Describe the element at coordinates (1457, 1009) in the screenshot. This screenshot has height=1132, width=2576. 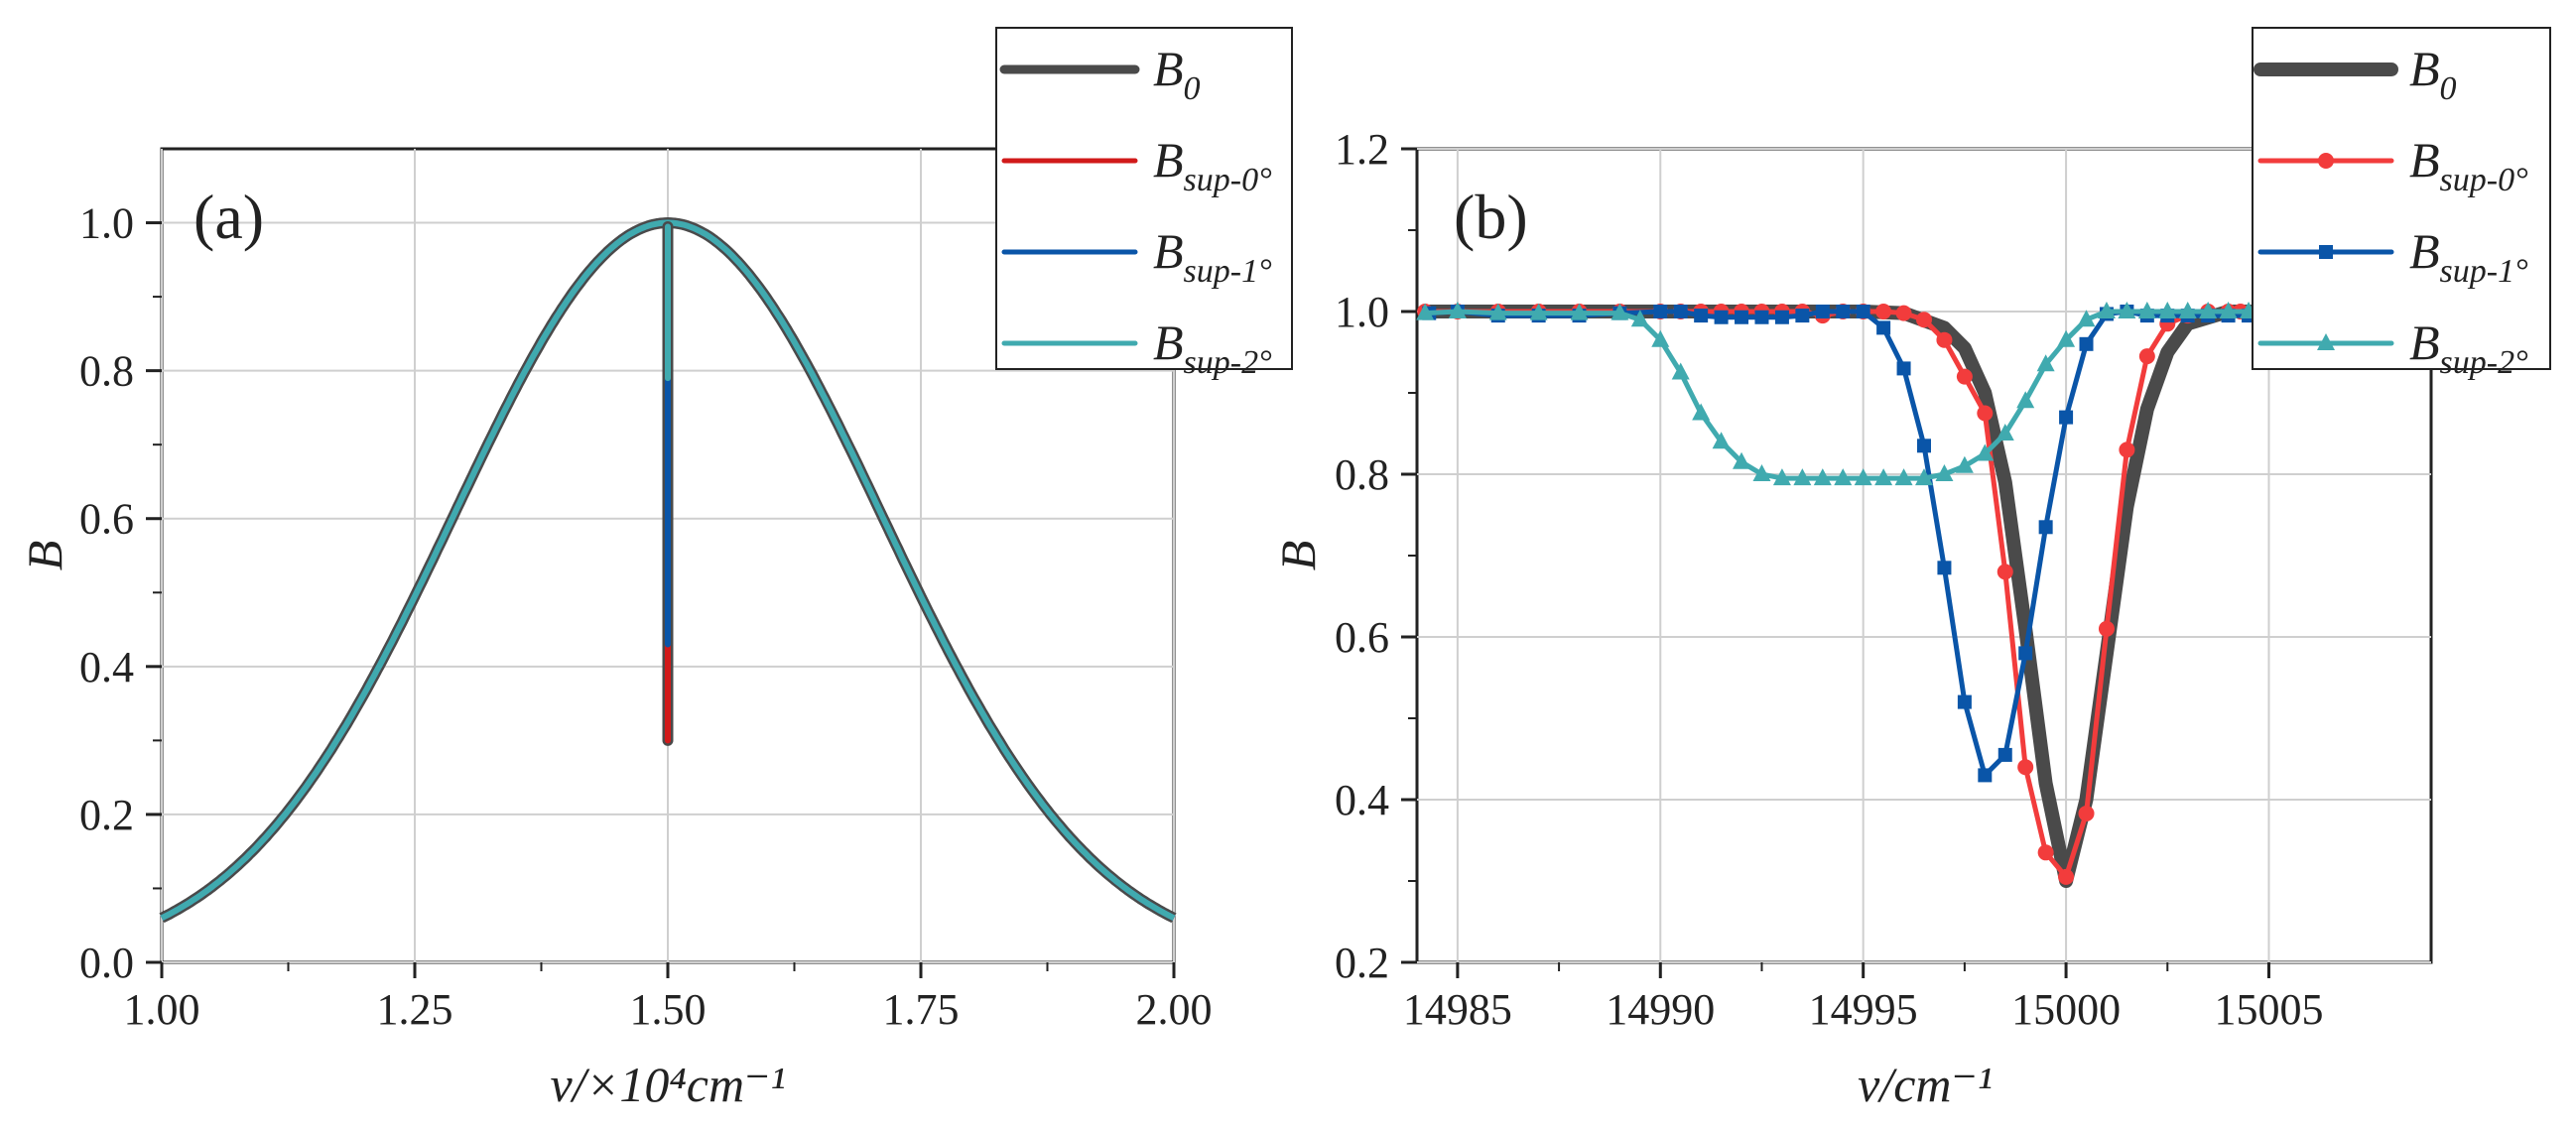
I see `x-tick-label: 14985` at that location.